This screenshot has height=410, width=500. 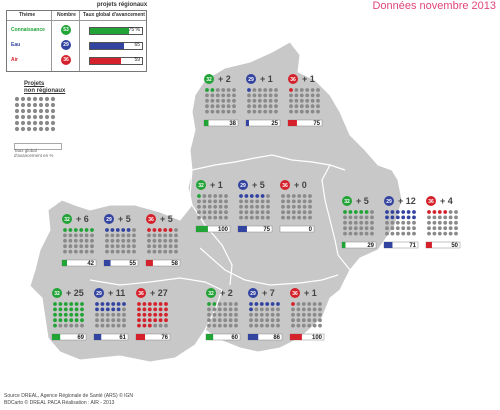 I want to click on legend-count-badge-2: 36, so click(x=66, y=60).